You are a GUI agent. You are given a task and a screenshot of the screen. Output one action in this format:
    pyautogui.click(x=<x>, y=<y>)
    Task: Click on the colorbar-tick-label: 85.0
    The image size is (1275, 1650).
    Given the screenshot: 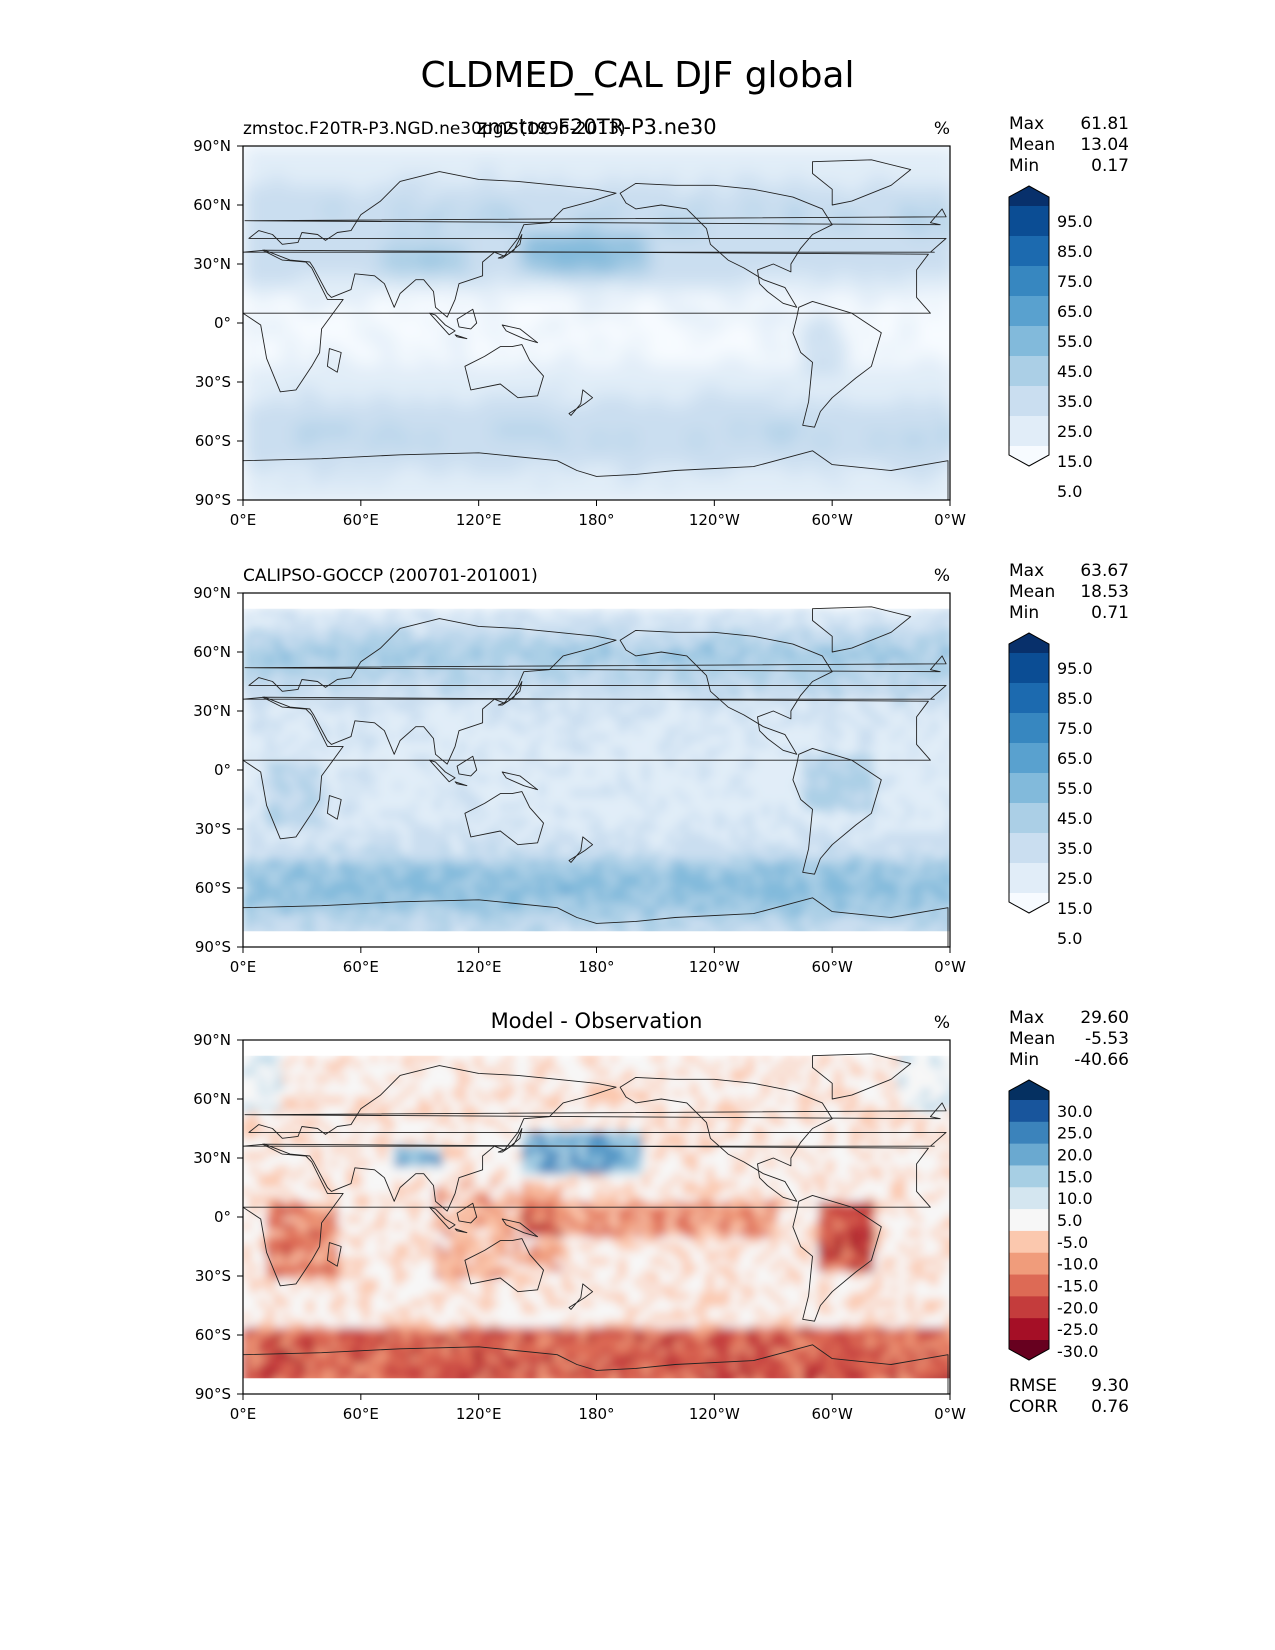 What is the action you would take?
    pyautogui.click(x=1075, y=698)
    